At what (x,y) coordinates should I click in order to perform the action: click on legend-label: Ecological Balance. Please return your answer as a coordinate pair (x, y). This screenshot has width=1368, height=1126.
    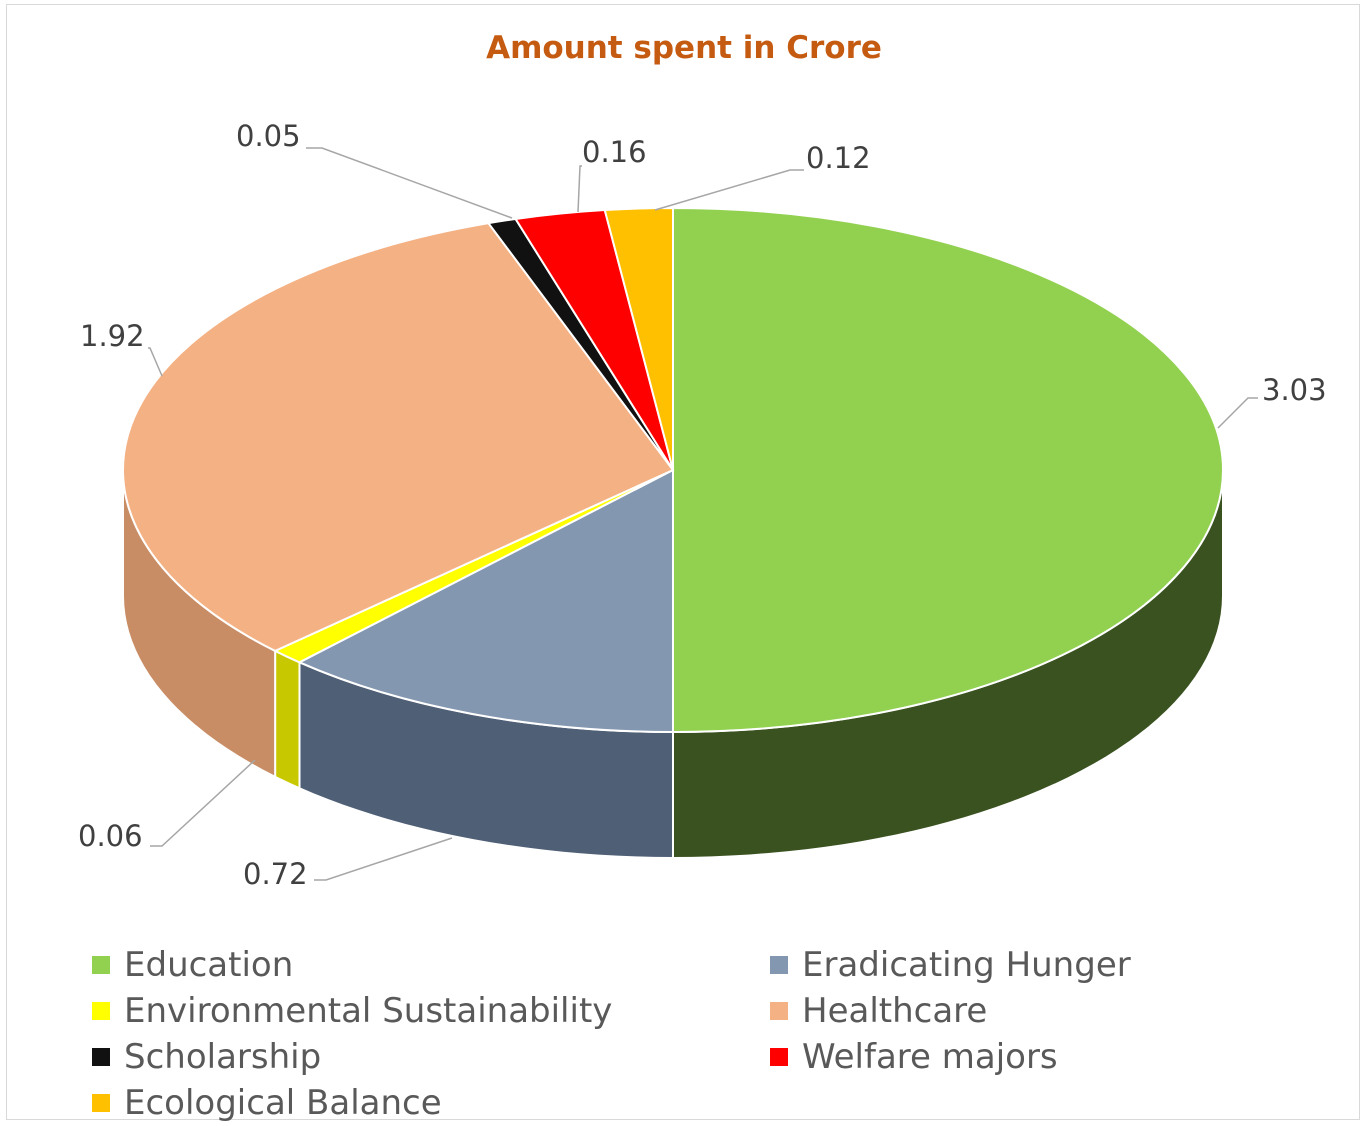
    Looking at the image, I should click on (283, 1103).